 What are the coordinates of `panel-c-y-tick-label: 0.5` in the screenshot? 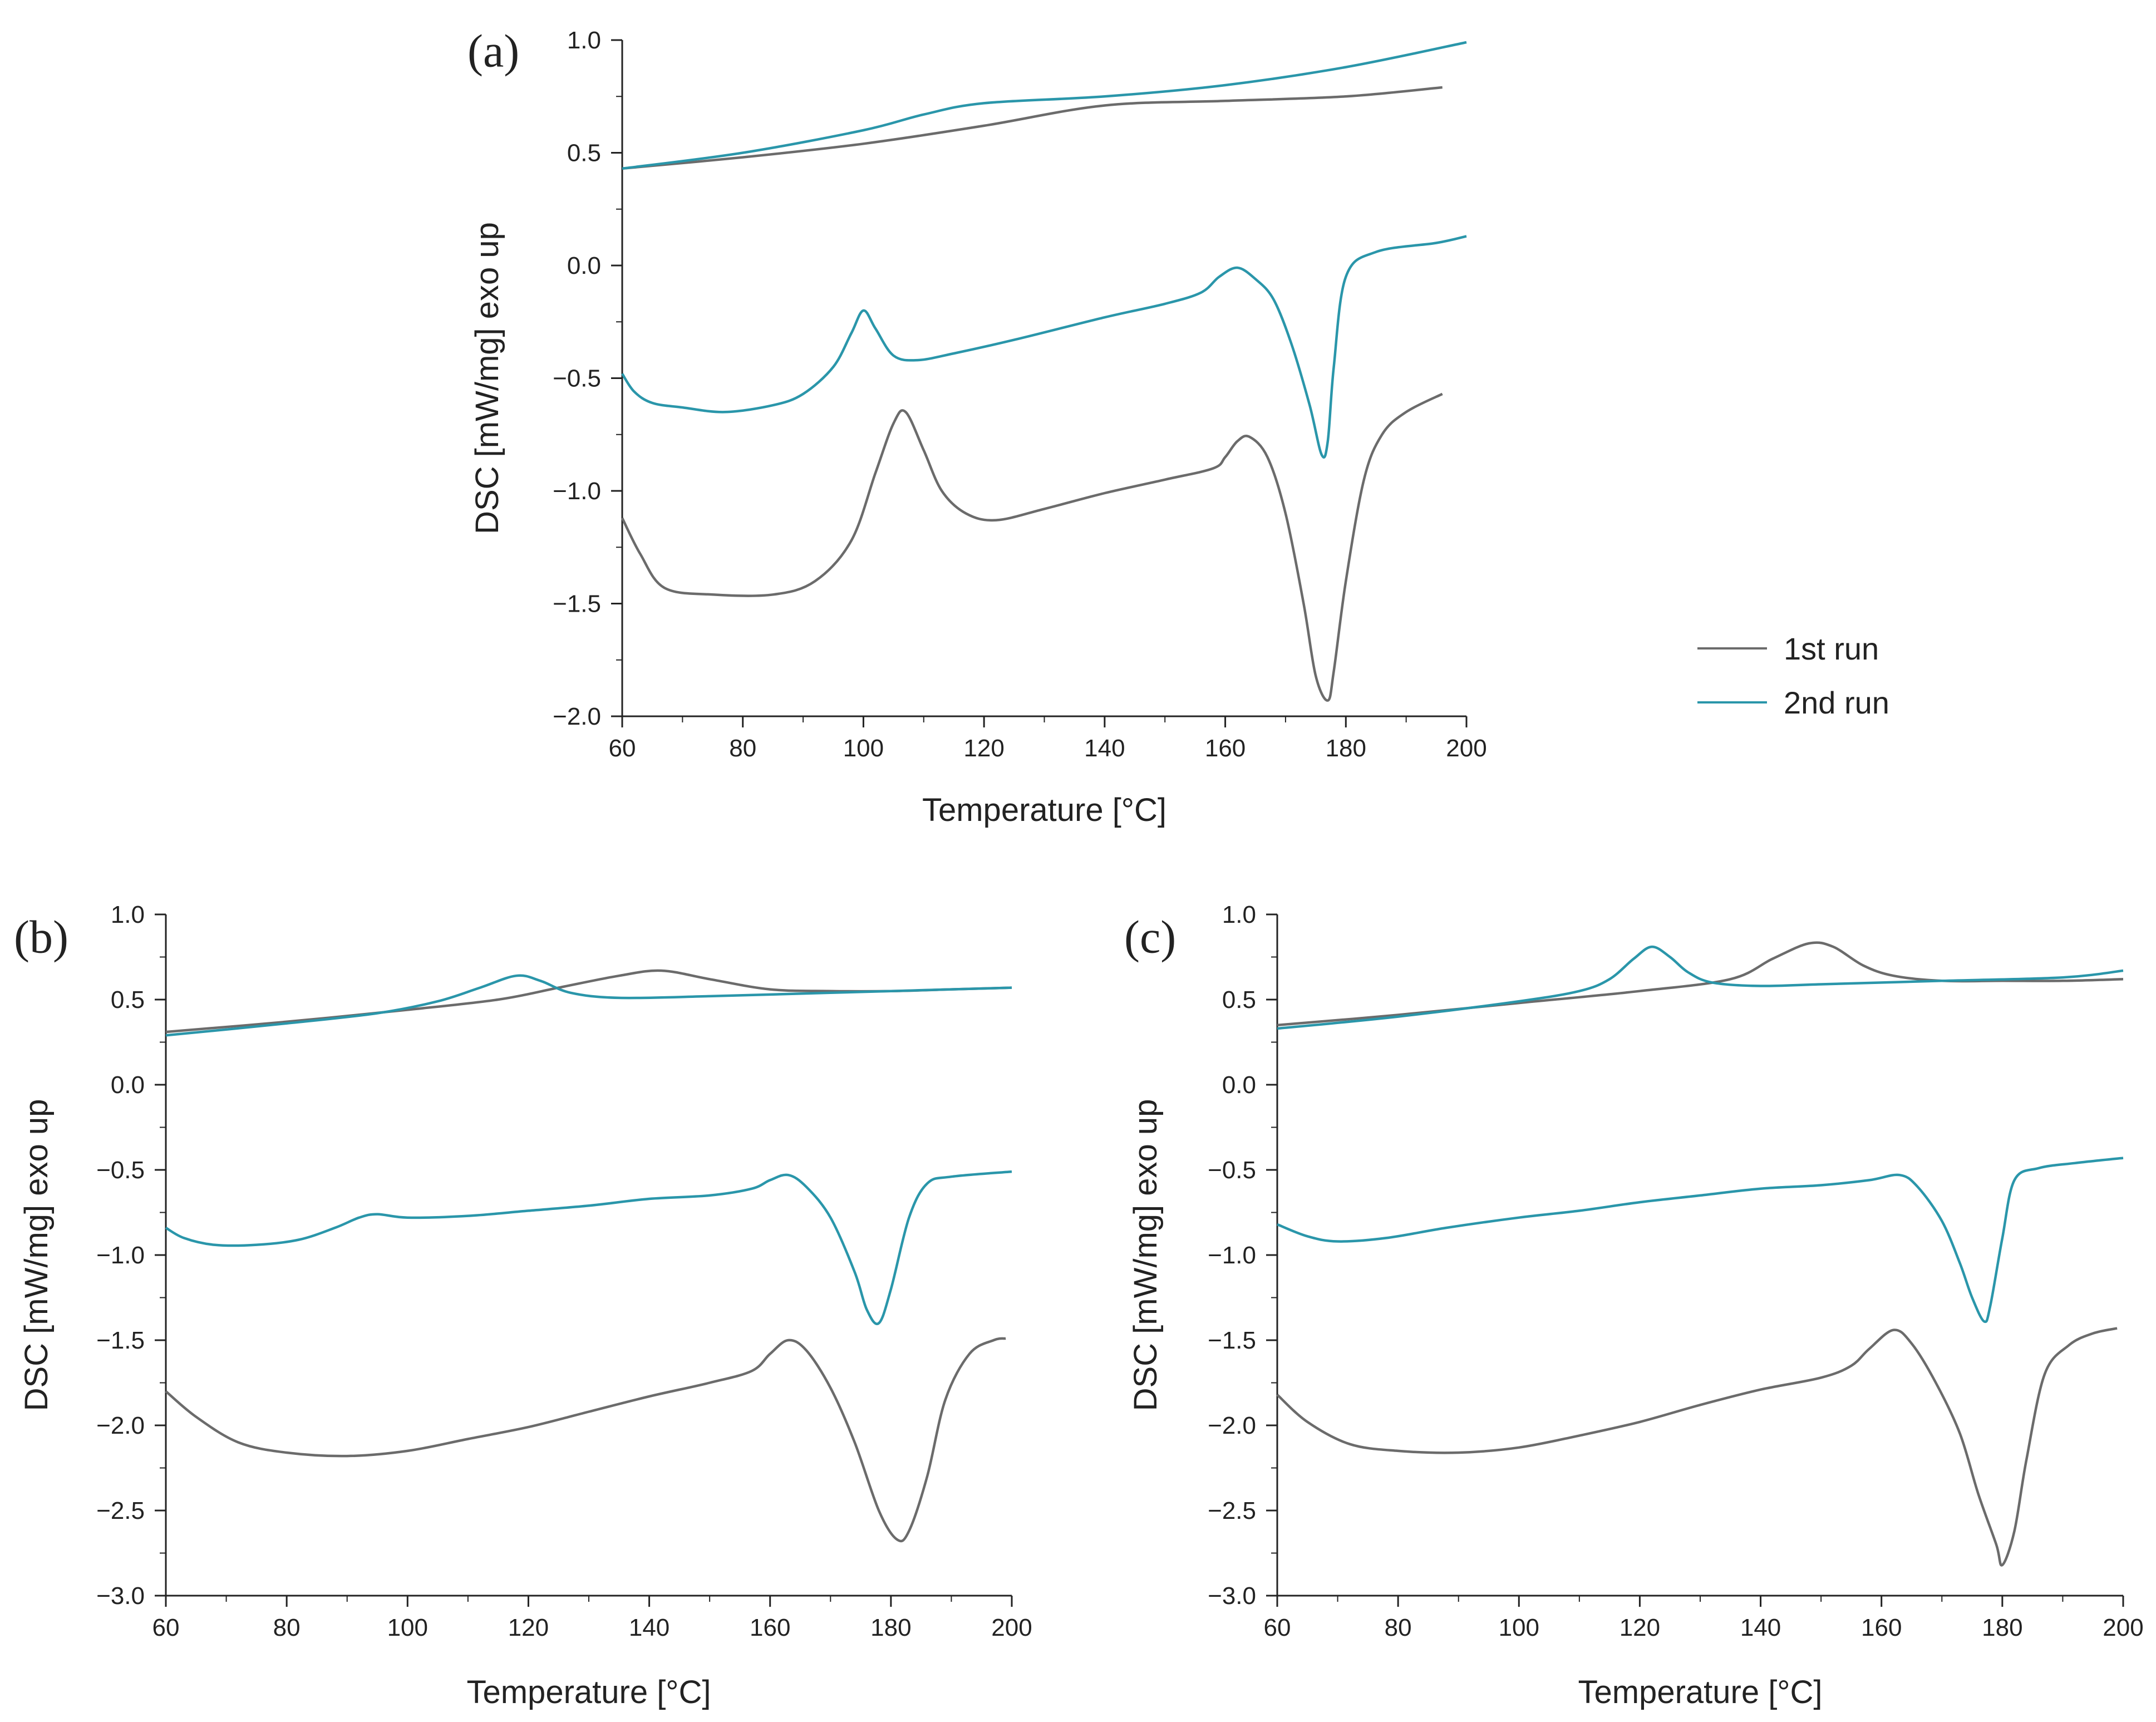 It's located at (1239, 999).